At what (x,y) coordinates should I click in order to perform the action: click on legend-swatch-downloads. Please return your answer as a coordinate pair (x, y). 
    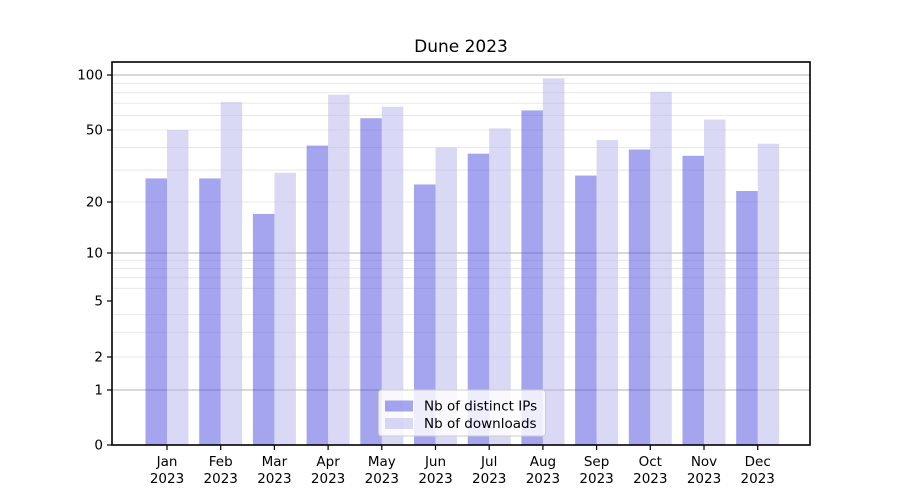
    Looking at the image, I should click on (399, 423).